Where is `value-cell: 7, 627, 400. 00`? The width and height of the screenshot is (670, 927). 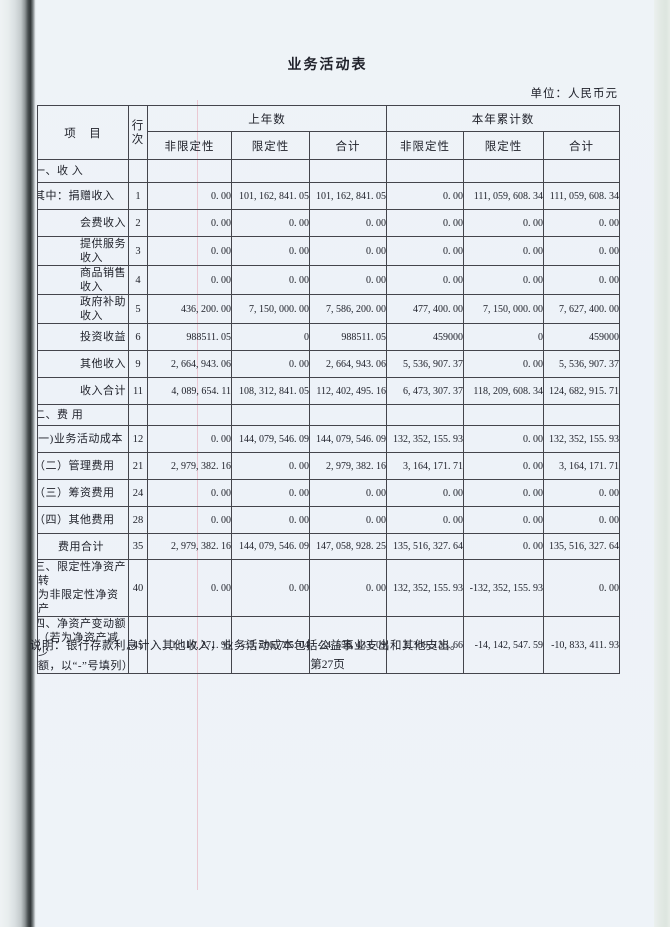 value-cell: 7, 627, 400. 00 is located at coordinates (582, 309).